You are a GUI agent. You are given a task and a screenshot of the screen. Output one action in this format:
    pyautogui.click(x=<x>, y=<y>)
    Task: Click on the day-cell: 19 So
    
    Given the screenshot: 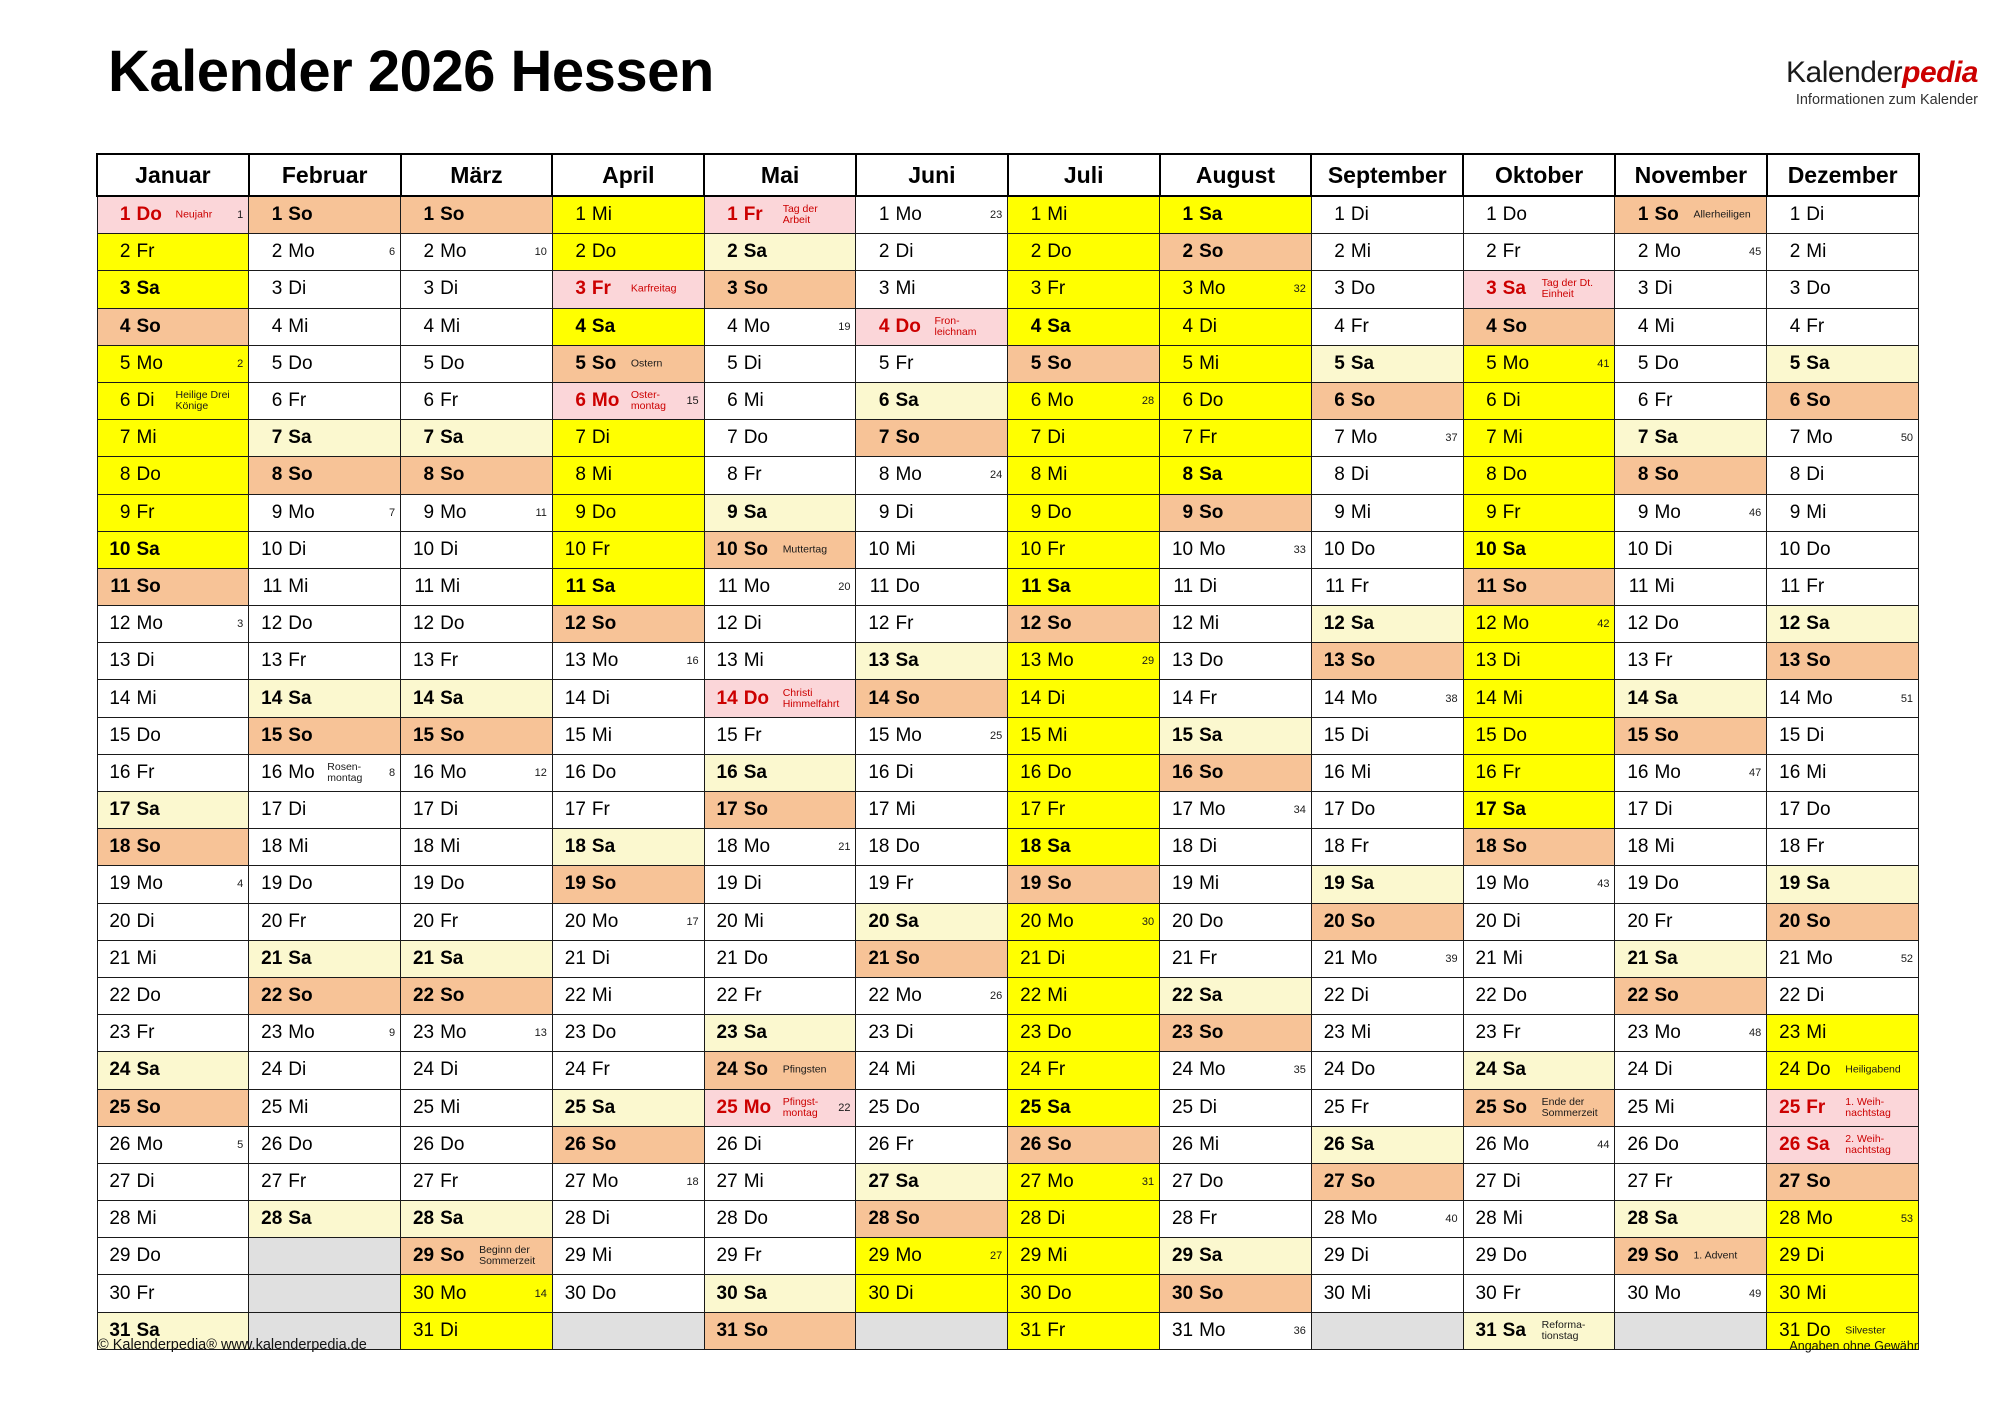 What is the action you would take?
    pyautogui.click(x=1084, y=884)
    